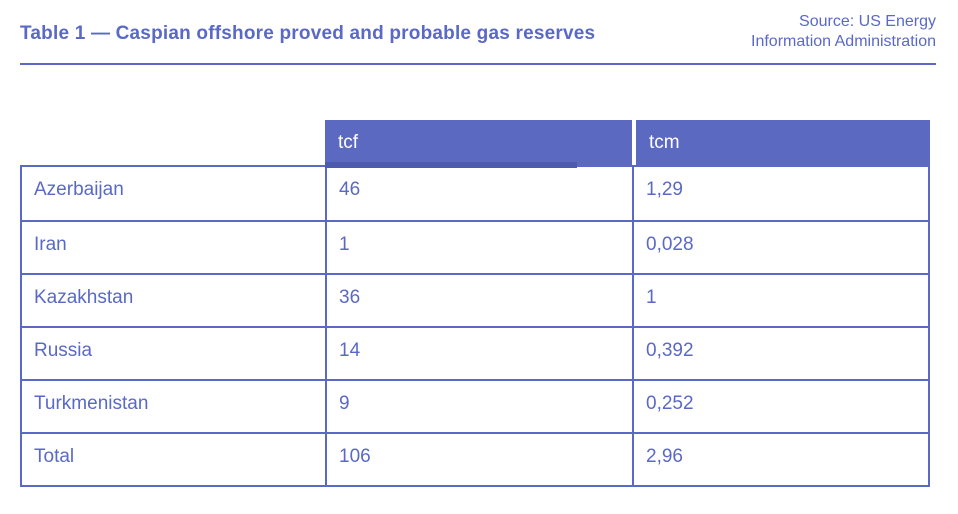 This screenshot has width=958, height=514. Describe the element at coordinates (780, 248) in the screenshot. I see `cell-tcm: 0,028` at that location.